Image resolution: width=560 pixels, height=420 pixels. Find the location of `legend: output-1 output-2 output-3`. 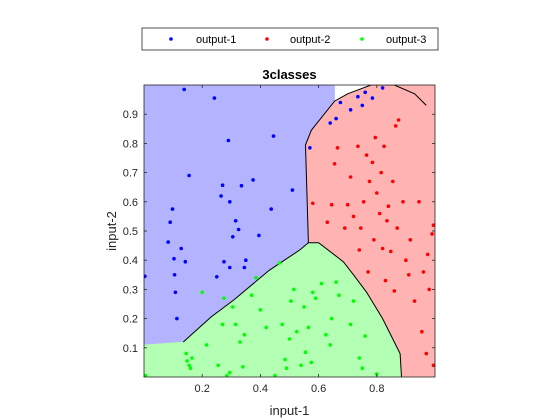

legend: output-1 output-2 output-3 is located at coordinates (290, 39).